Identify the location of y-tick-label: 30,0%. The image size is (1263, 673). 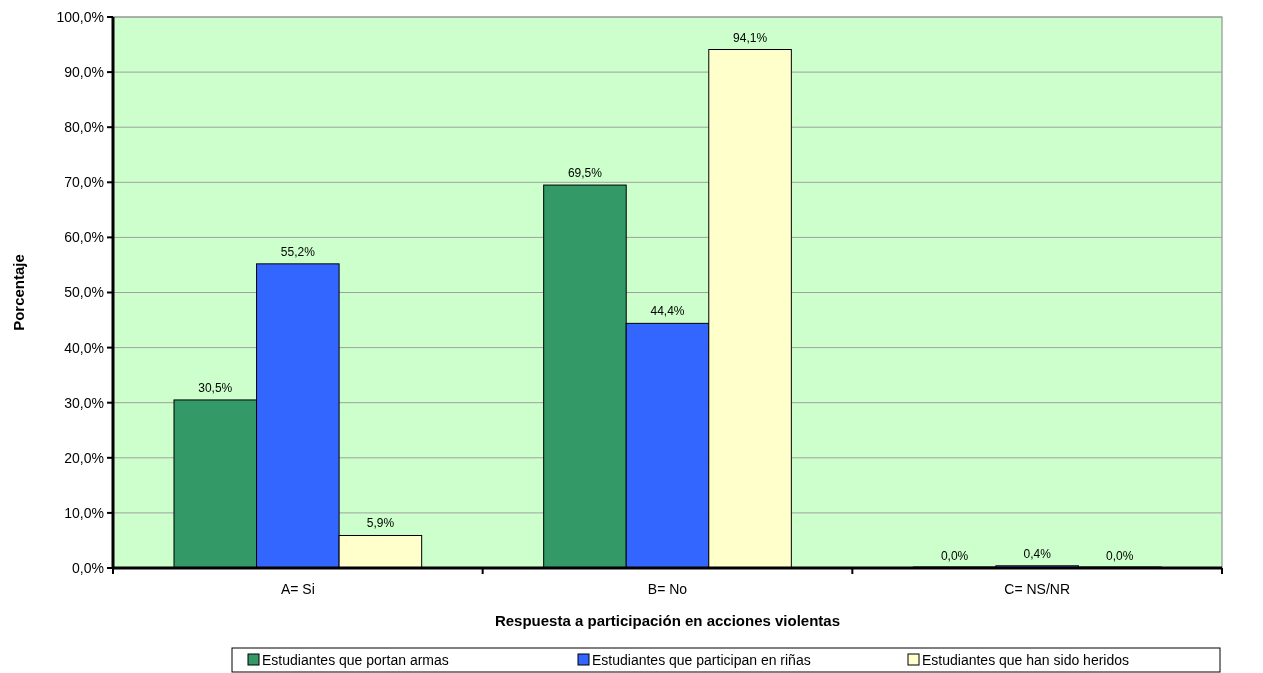
(84, 402).